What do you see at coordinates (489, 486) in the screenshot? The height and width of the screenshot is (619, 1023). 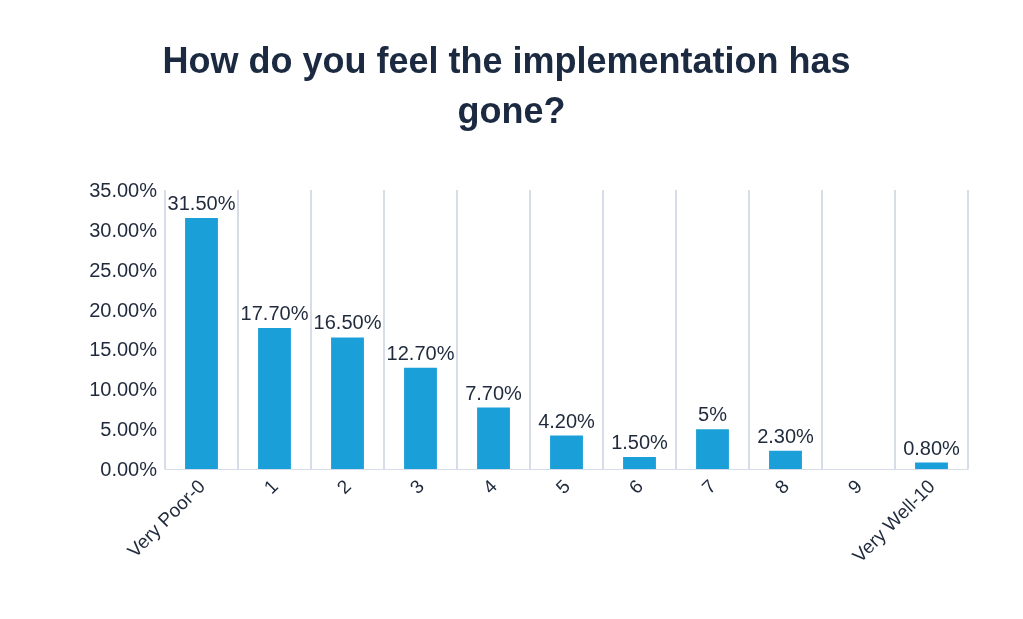 I see `x-tick-label: 4` at bounding box center [489, 486].